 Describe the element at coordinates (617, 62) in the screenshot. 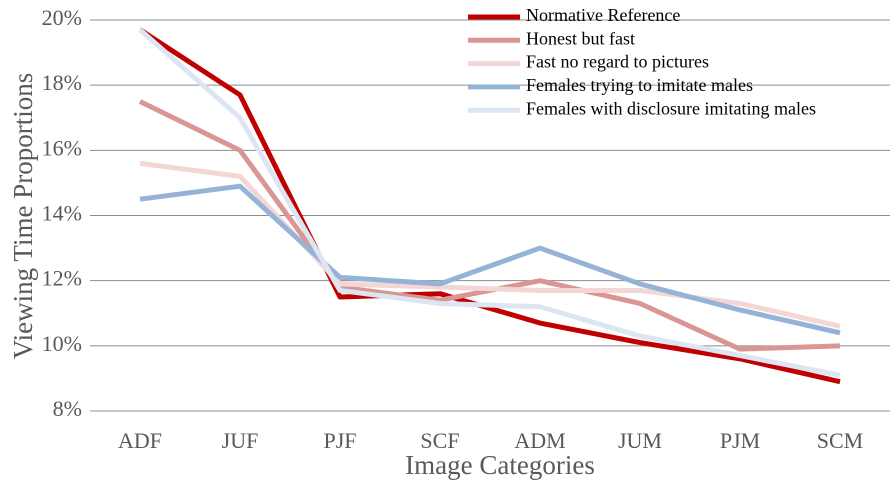

I see `legend-label: Fast no regard to pictures` at that location.